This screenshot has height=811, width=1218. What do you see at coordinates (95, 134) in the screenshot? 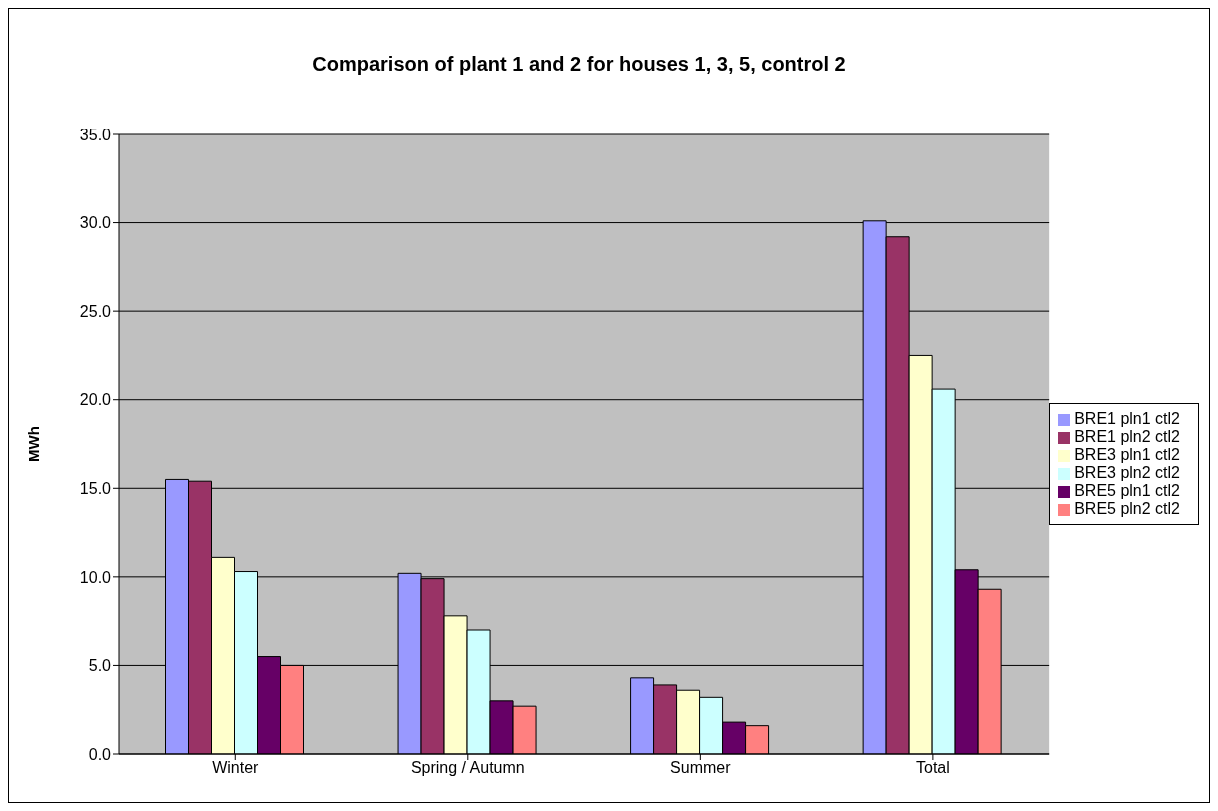
I see `y-tick-label: 35.0` at bounding box center [95, 134].